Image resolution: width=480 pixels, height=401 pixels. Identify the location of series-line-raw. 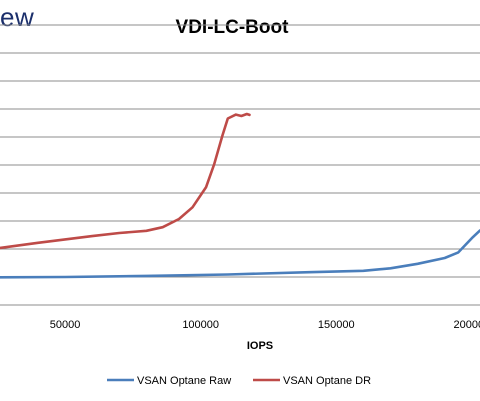
(240, 254).